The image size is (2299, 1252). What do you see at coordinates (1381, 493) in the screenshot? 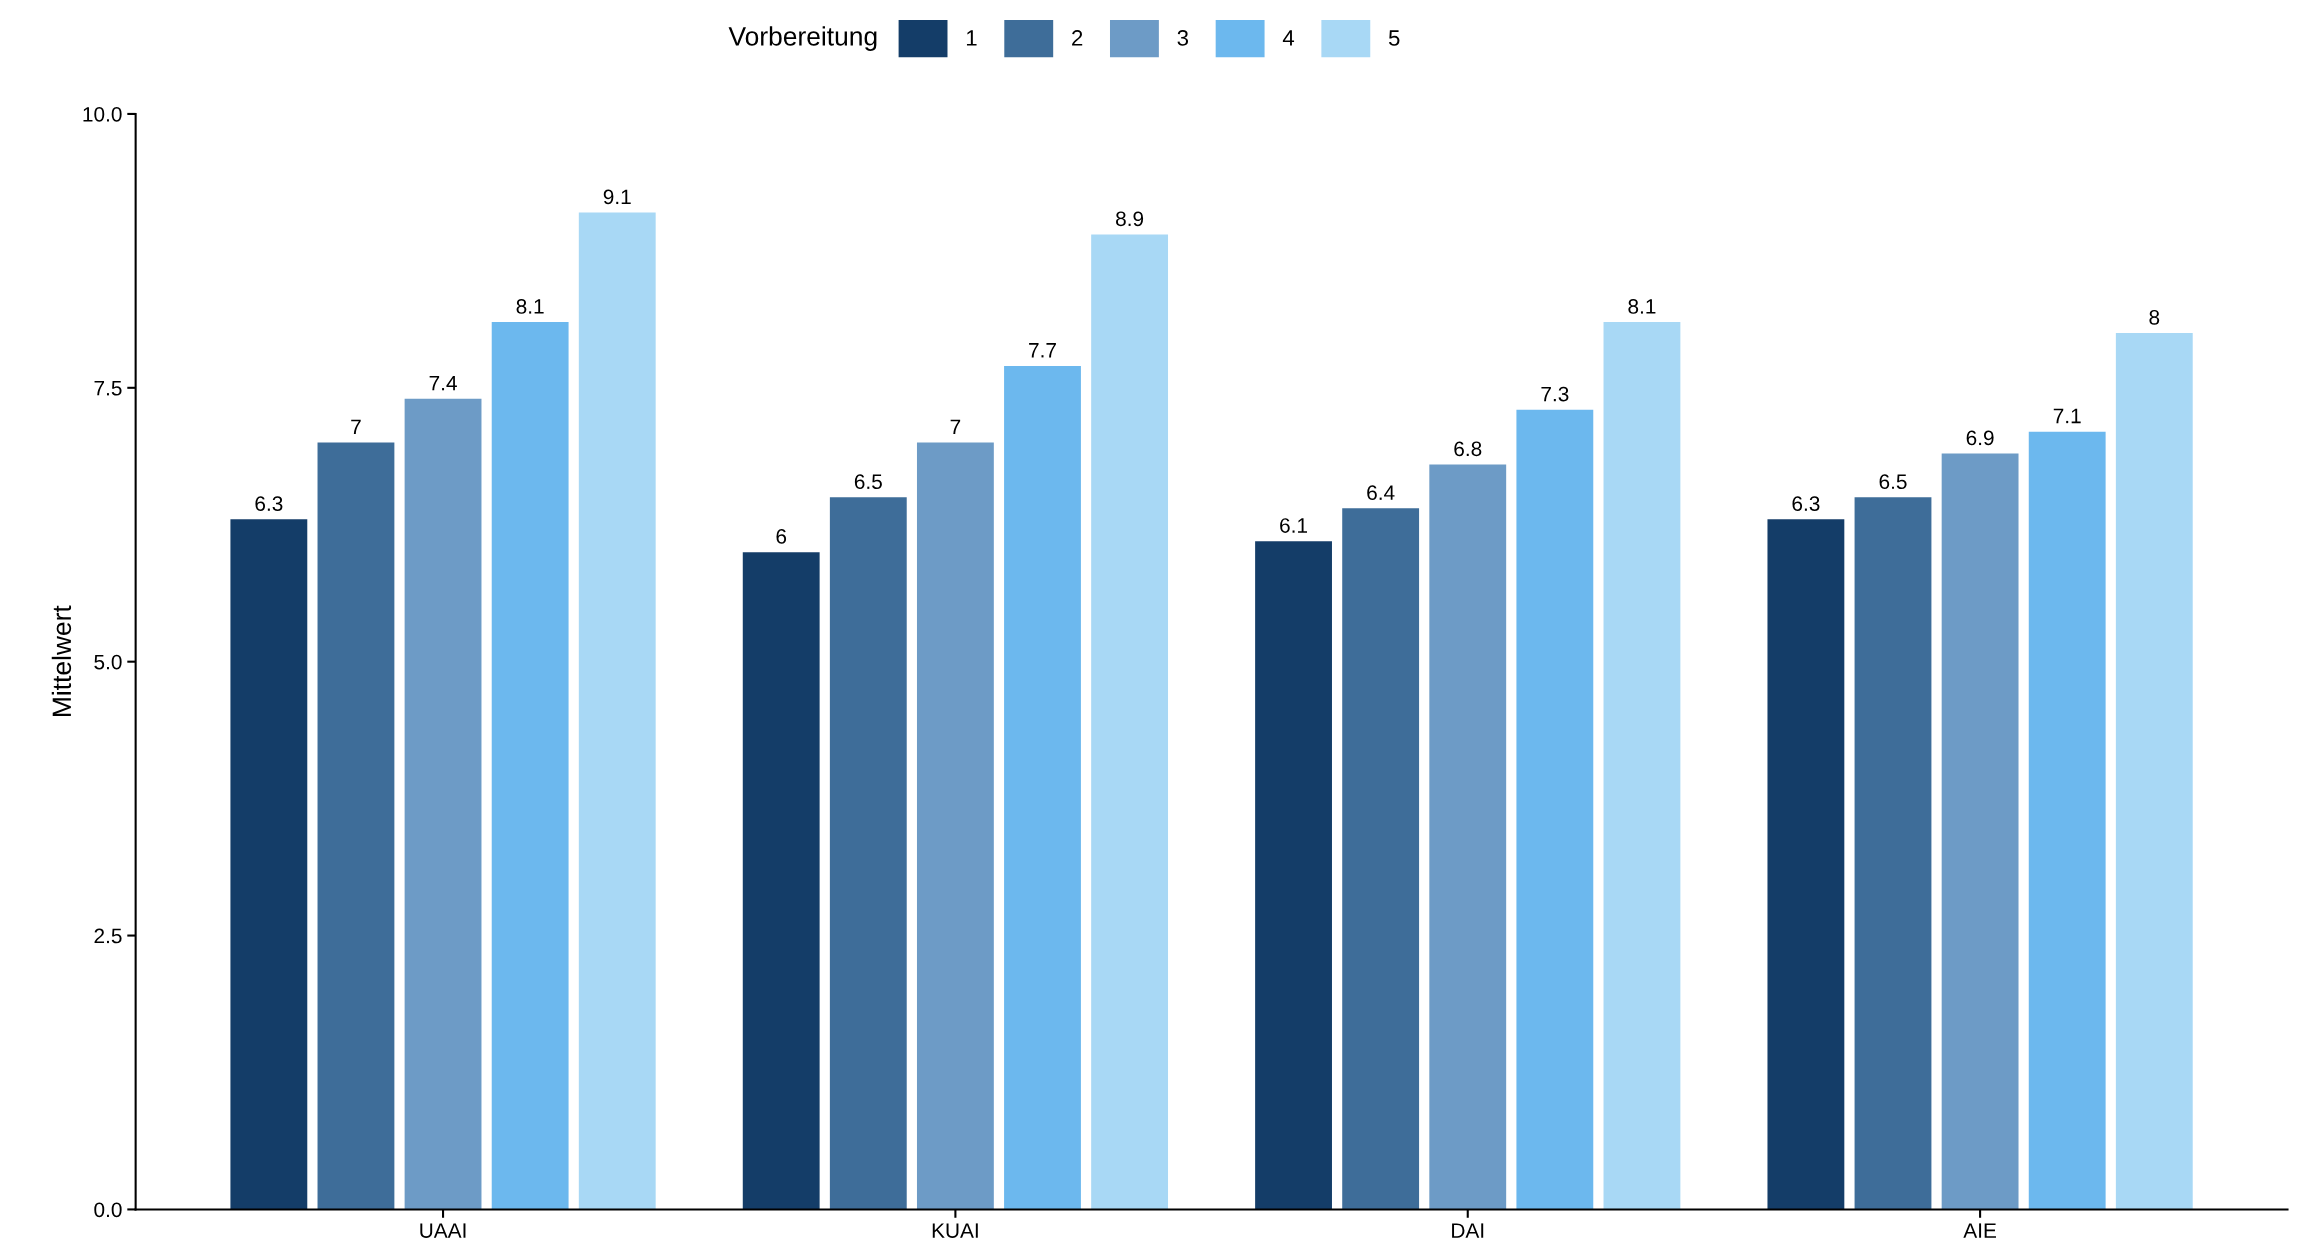
I see `data-label: 6.4` at bounding box center [1381, 493].